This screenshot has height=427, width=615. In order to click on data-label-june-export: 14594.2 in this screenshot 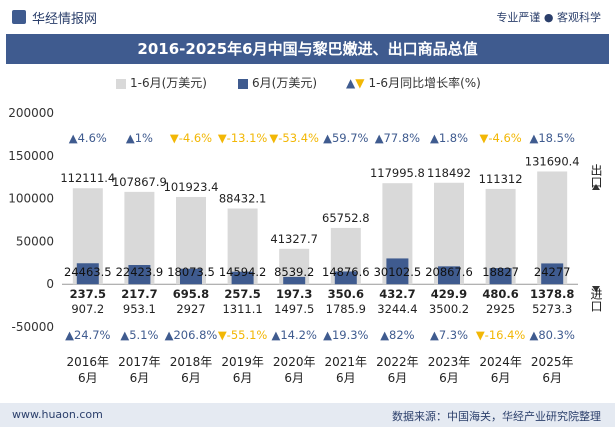, I will do `click(243, 272)`.